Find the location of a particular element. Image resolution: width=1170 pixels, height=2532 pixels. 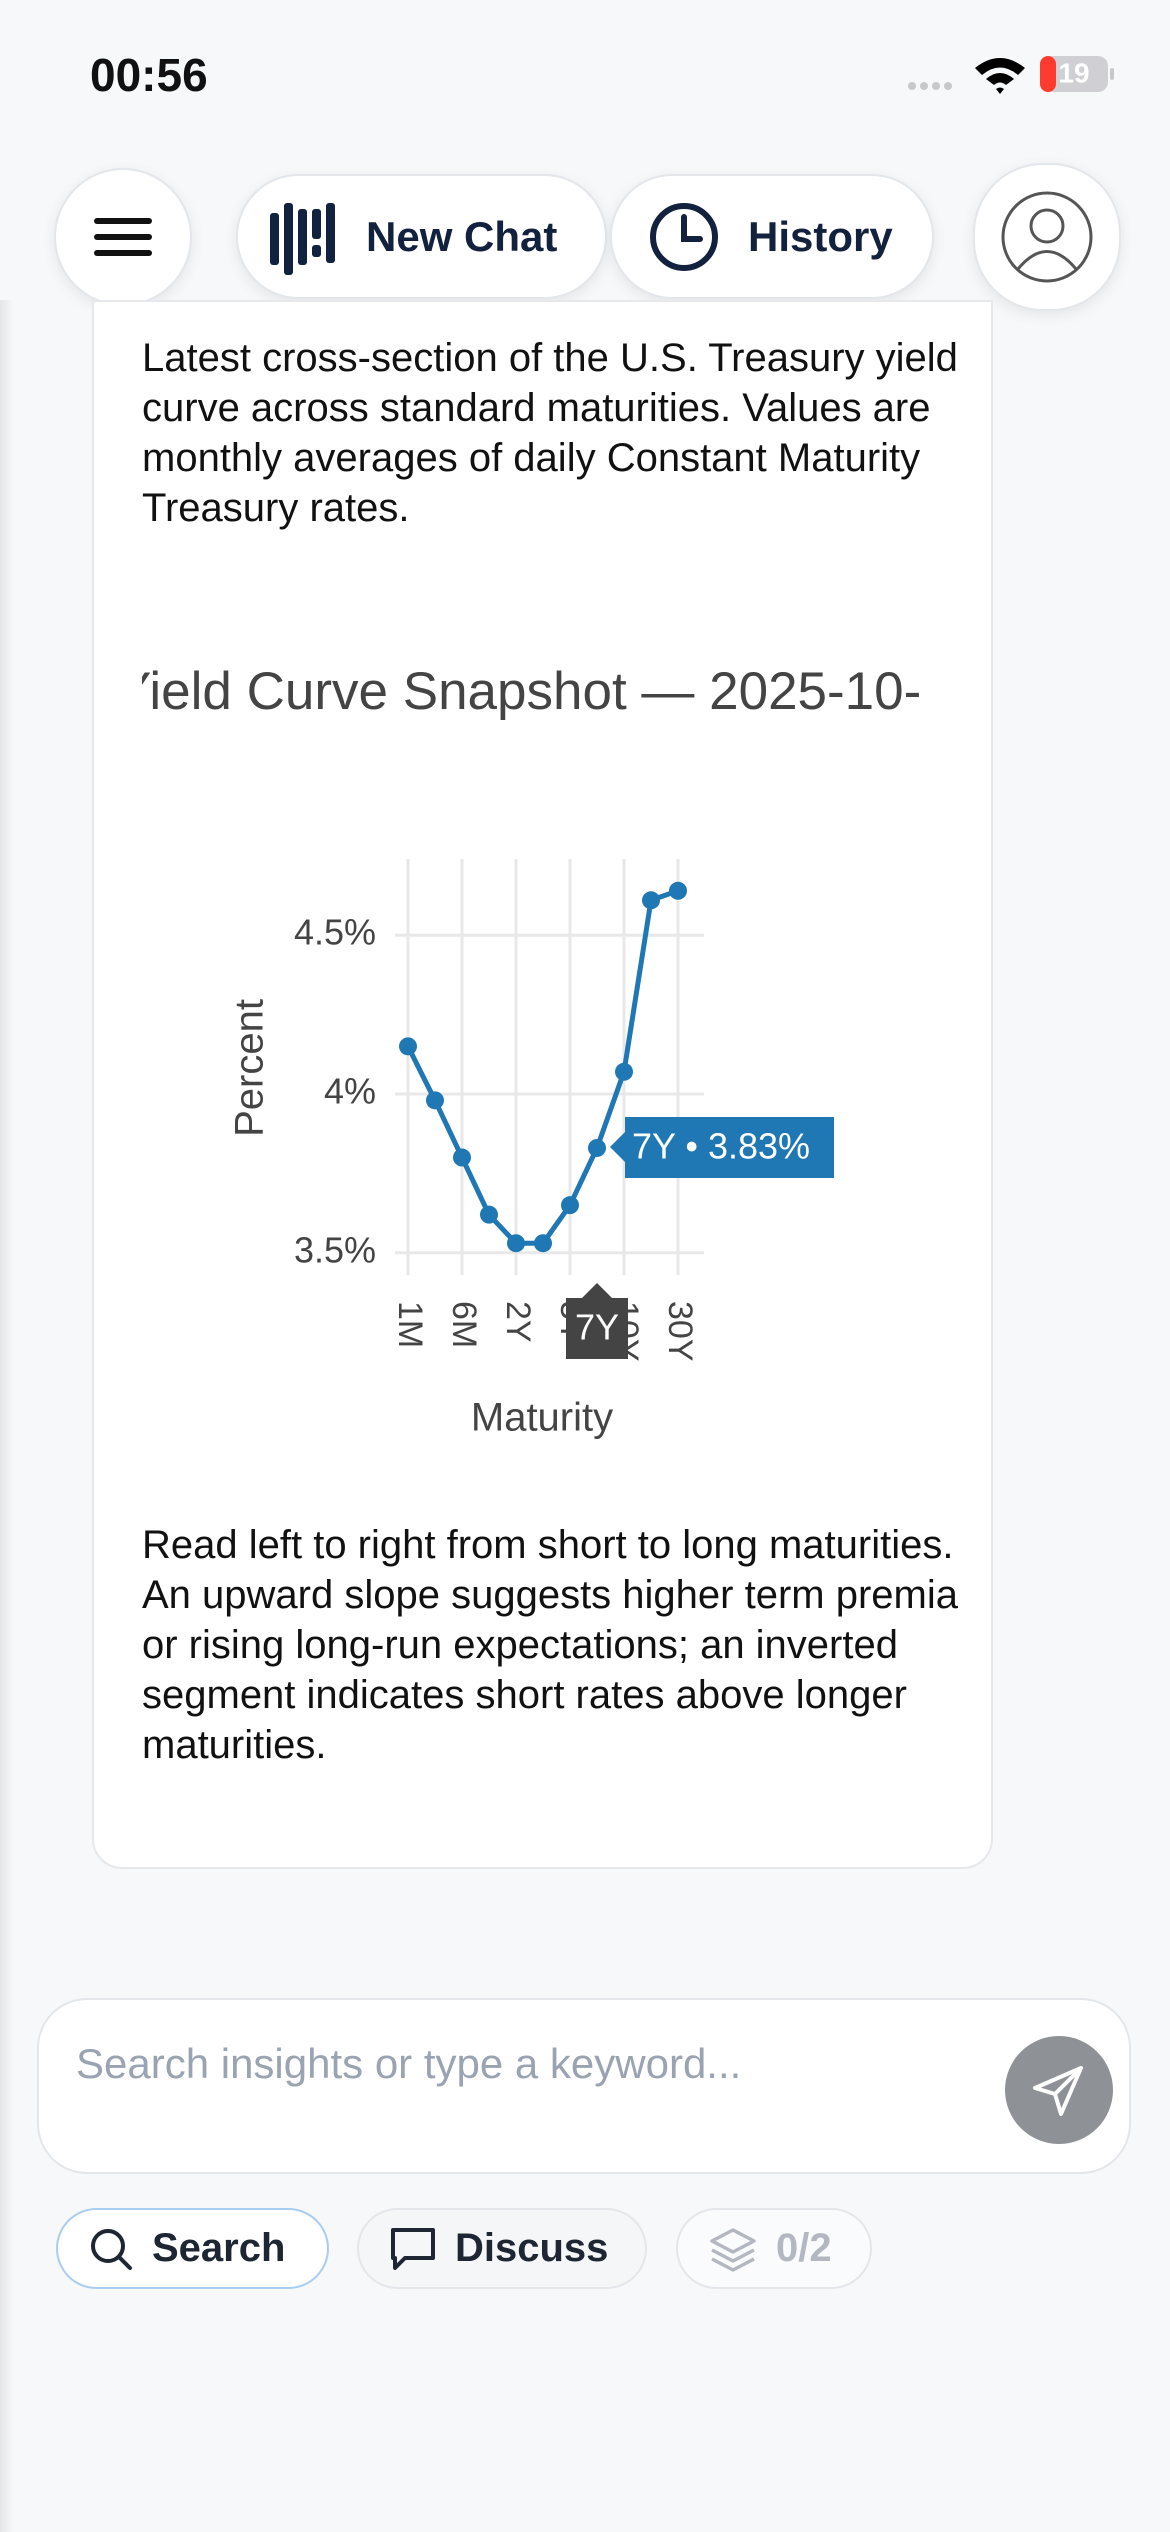

edge-shadow is located at coordinates (7, 1416).